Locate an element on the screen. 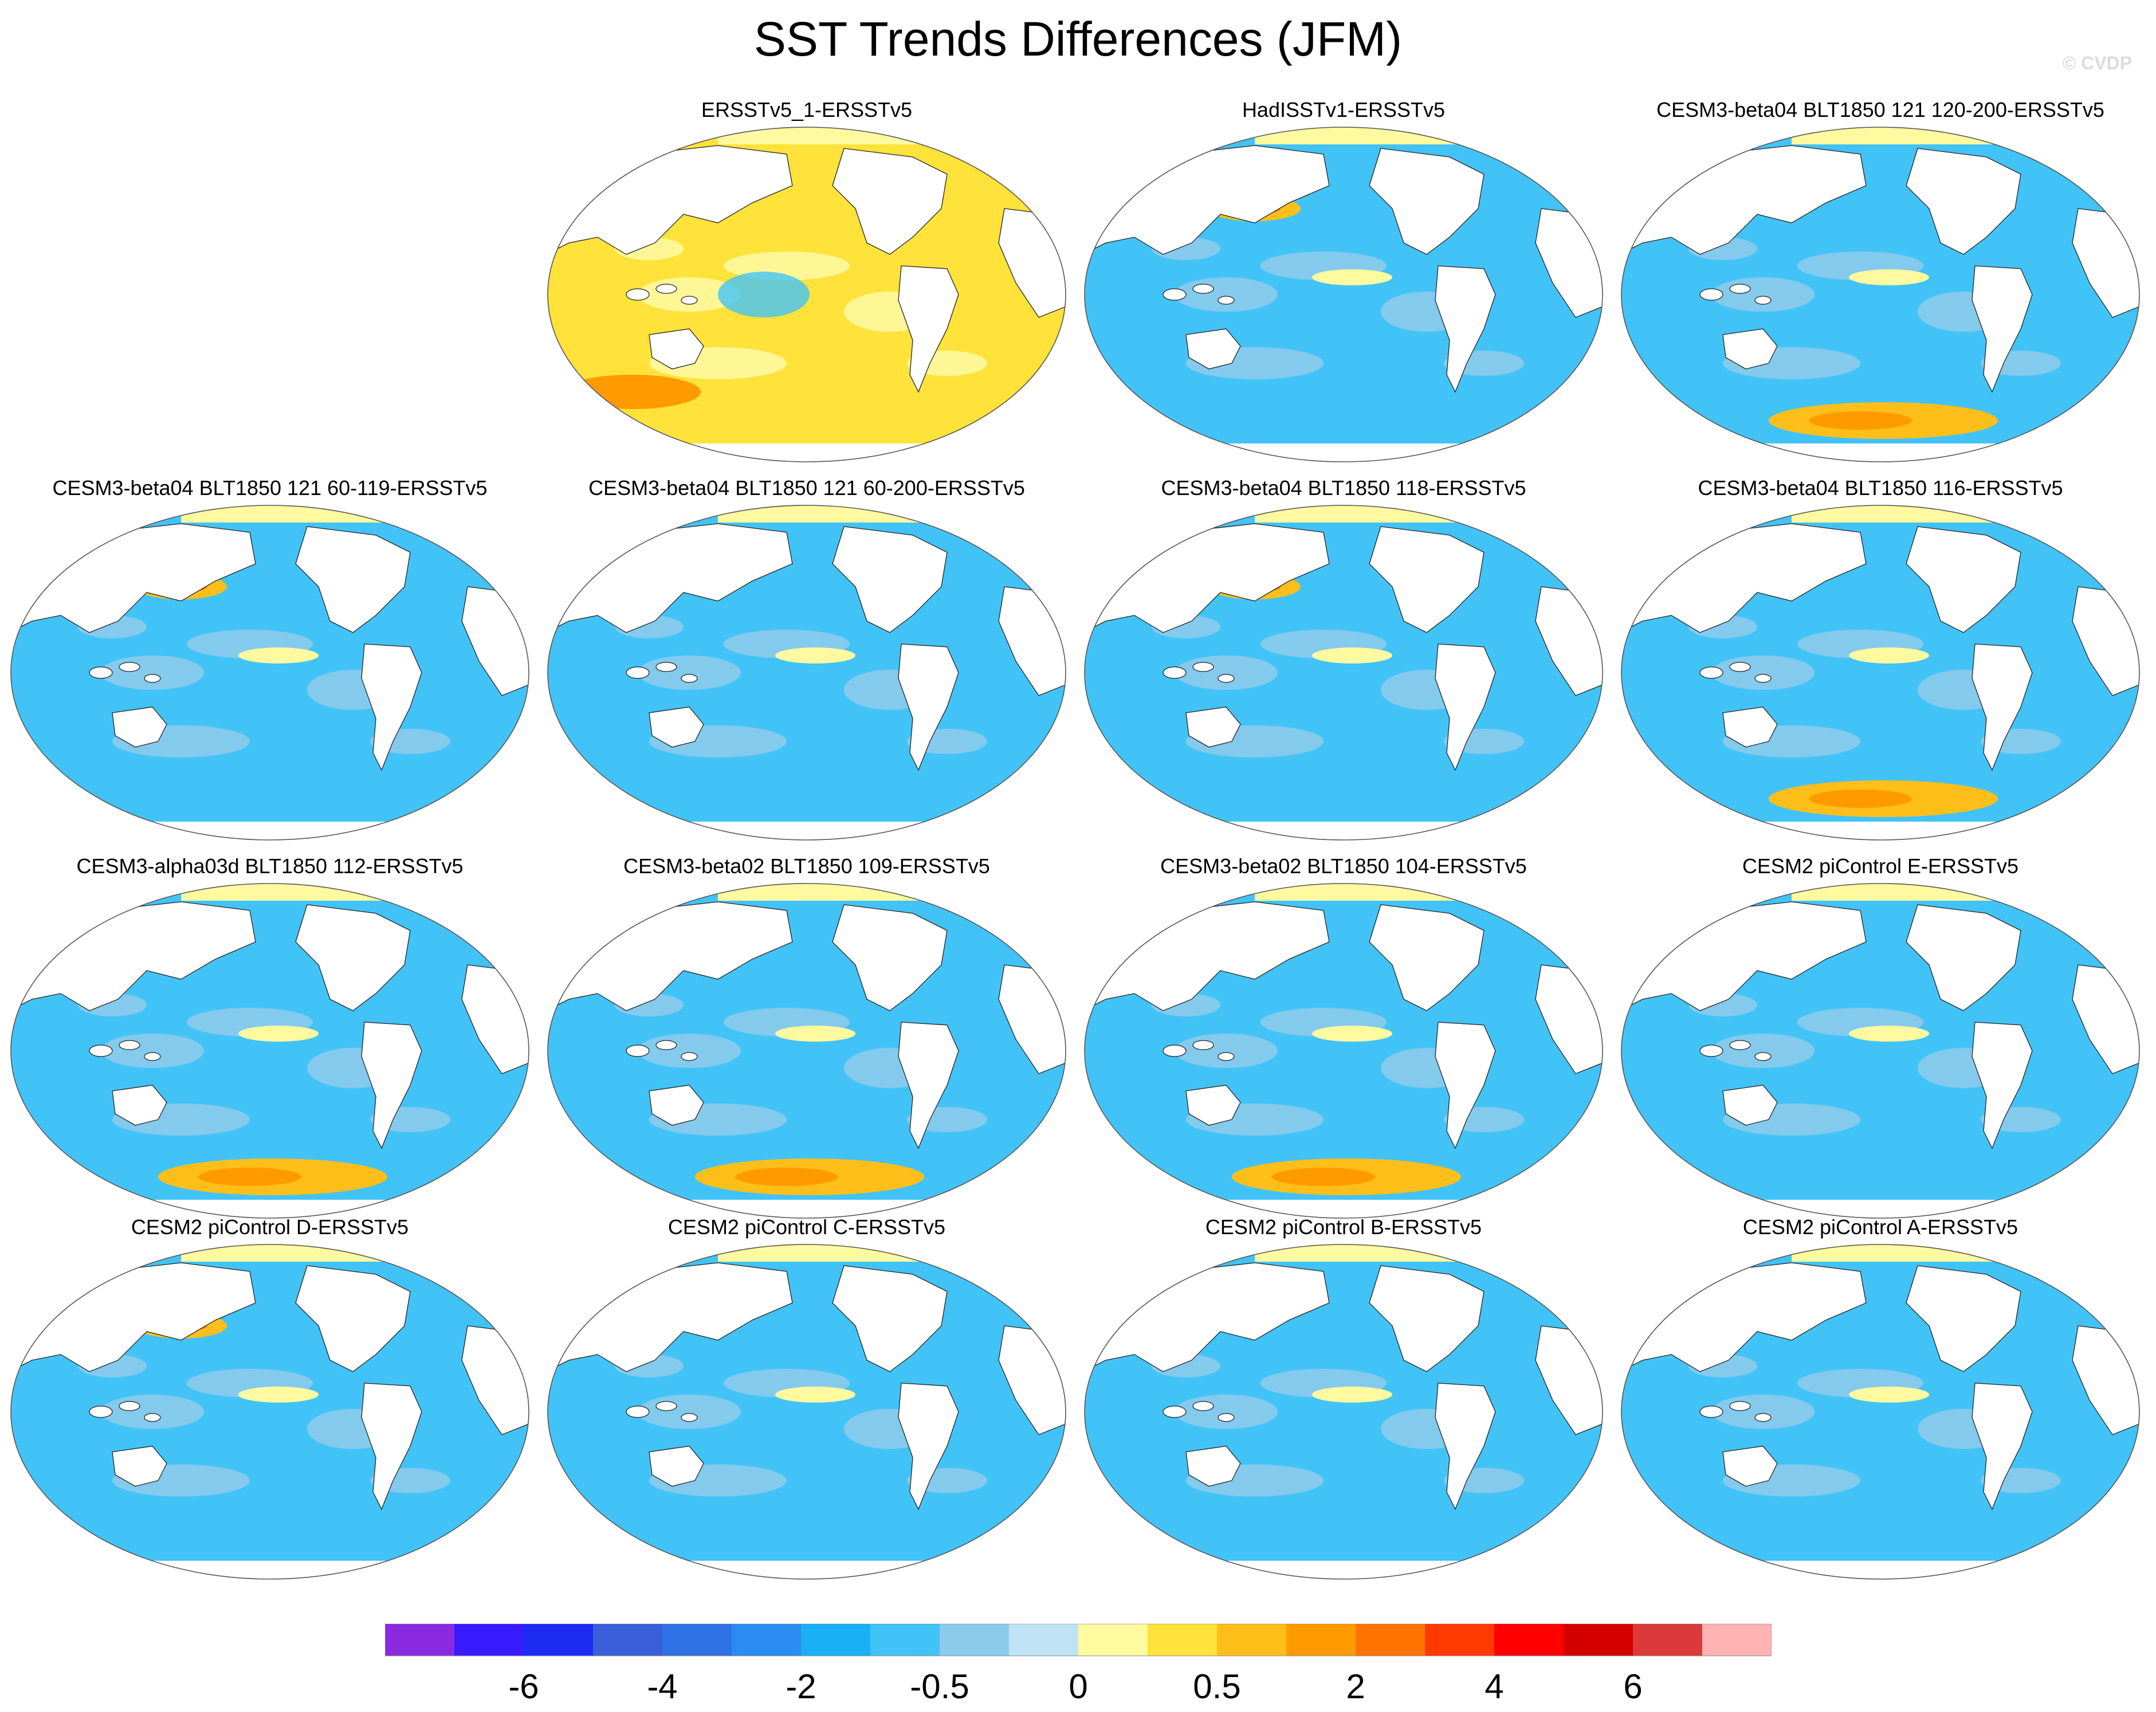  map-panel: CESM3-beta04 BLT1850 121 60-119-ERSSTv5 is located at coordinates (269, 662).